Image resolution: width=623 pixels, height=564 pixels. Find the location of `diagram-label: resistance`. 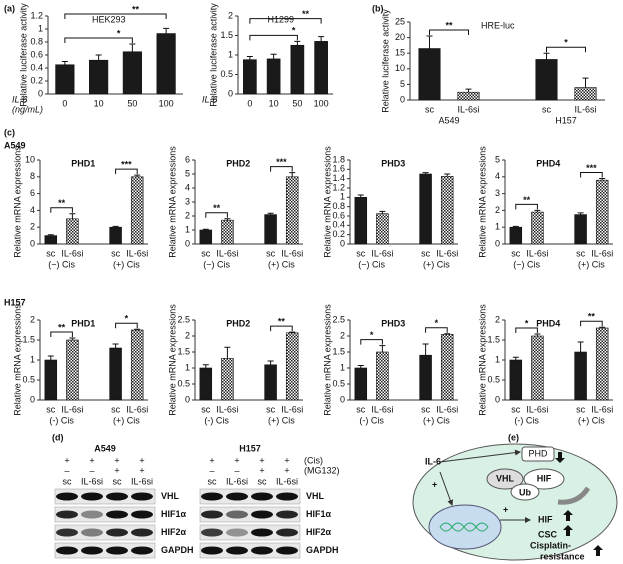

diagram-label: resistance is located at coordinates (562, 556).